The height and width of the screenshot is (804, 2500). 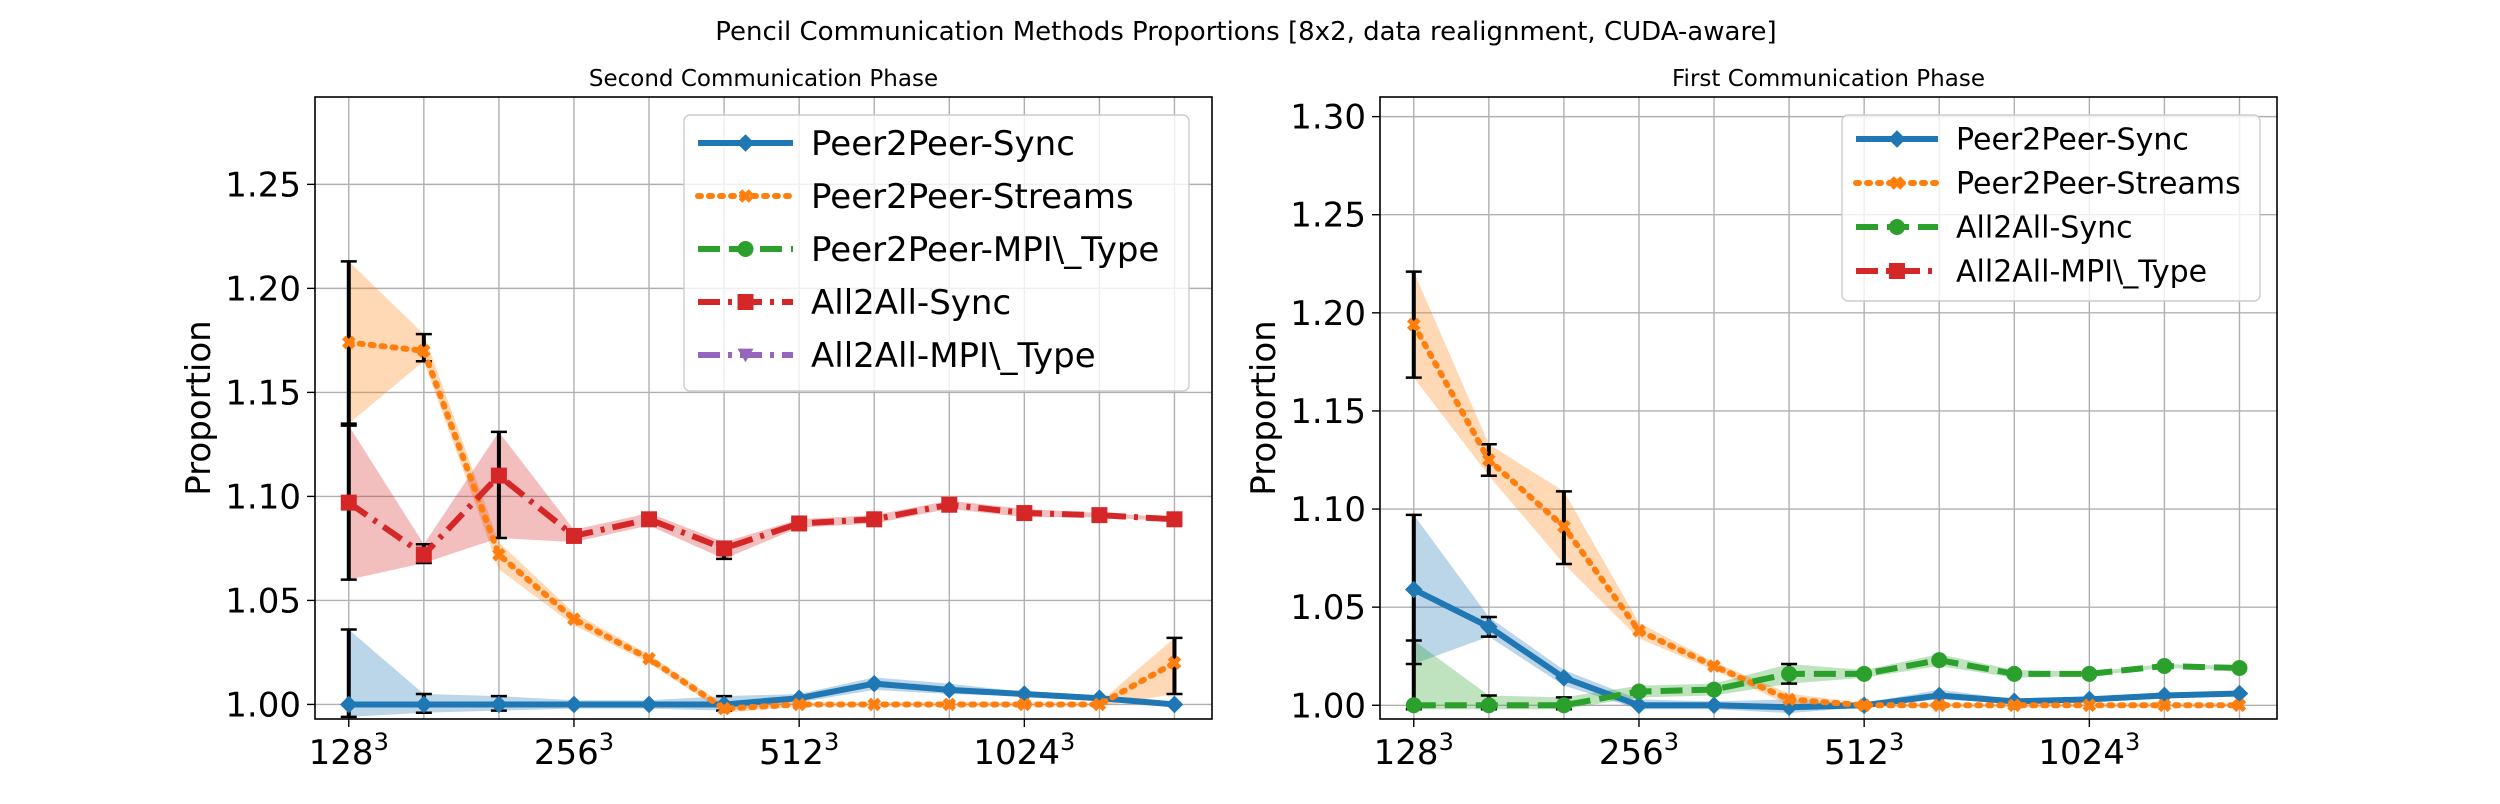 I want to click on legend-marker-peer2peer-mpi-type, so click(x=745, y=249).